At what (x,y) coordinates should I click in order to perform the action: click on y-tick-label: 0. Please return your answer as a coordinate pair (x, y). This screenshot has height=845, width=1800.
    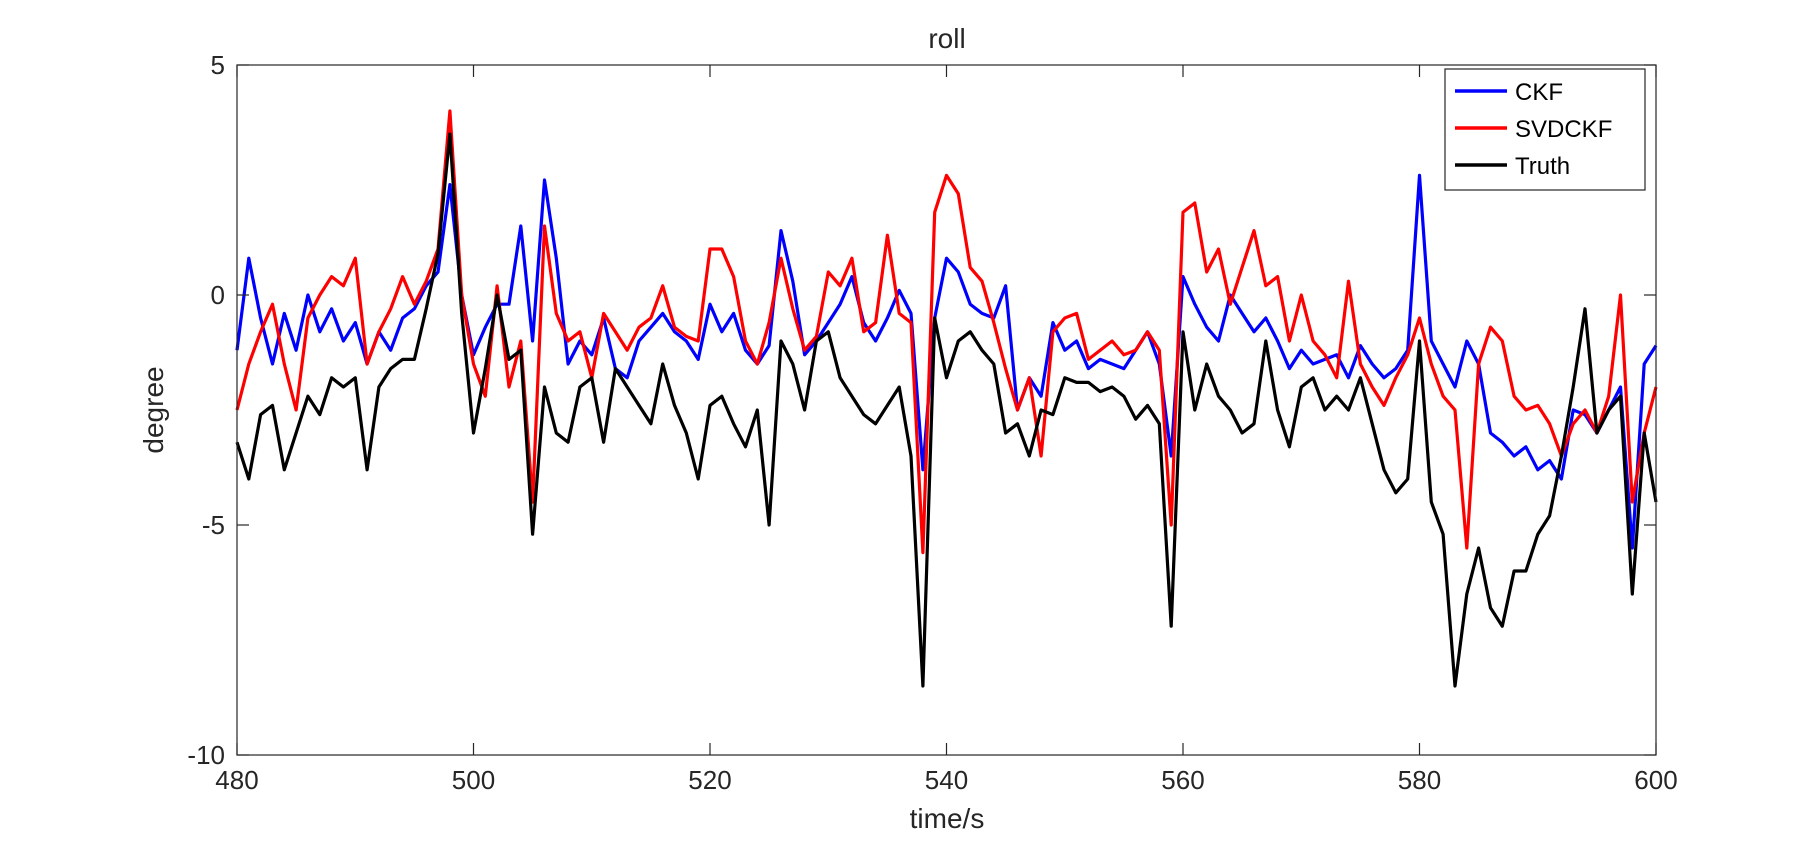
    Looking at the image, I should click on (218, 295).